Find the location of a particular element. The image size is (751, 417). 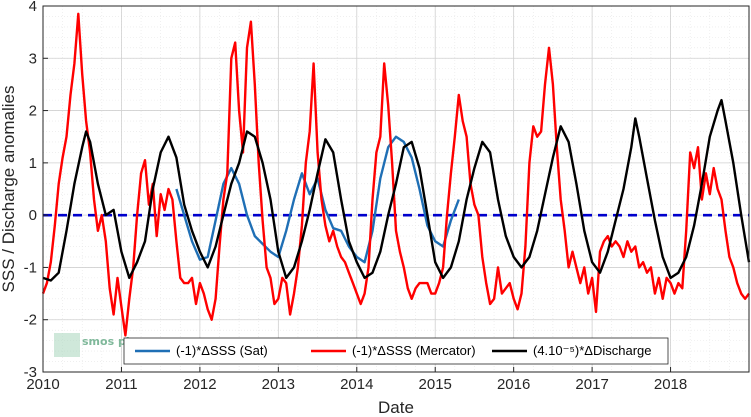

legend-box is located at coordinates (396, 351).